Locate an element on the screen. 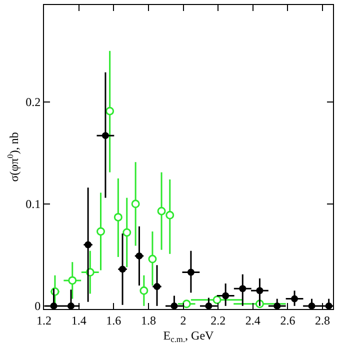 This screenshot has width=342, height=349. x-tick-label: 2 is located at coordinates (183, 320).